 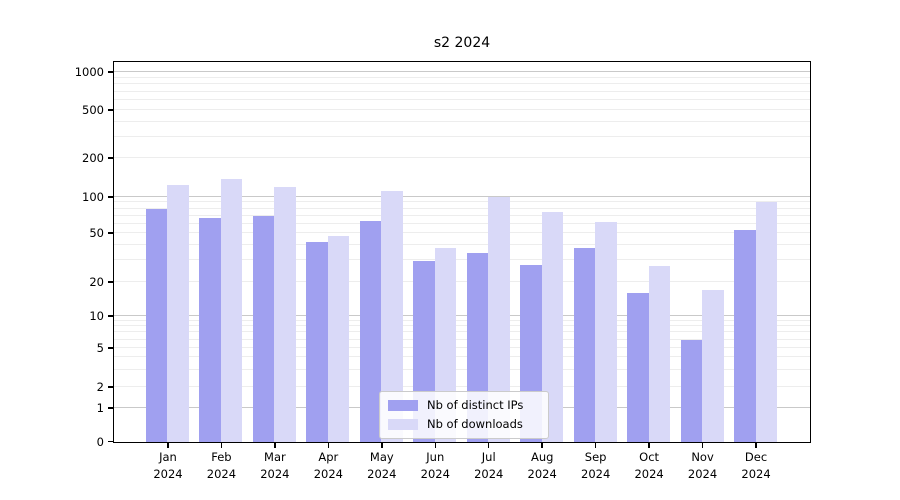 What do you see at coordinates (275, 445) in the screenshot?
I see `x-tick-mark-mar` at bounding box center [275, 445].